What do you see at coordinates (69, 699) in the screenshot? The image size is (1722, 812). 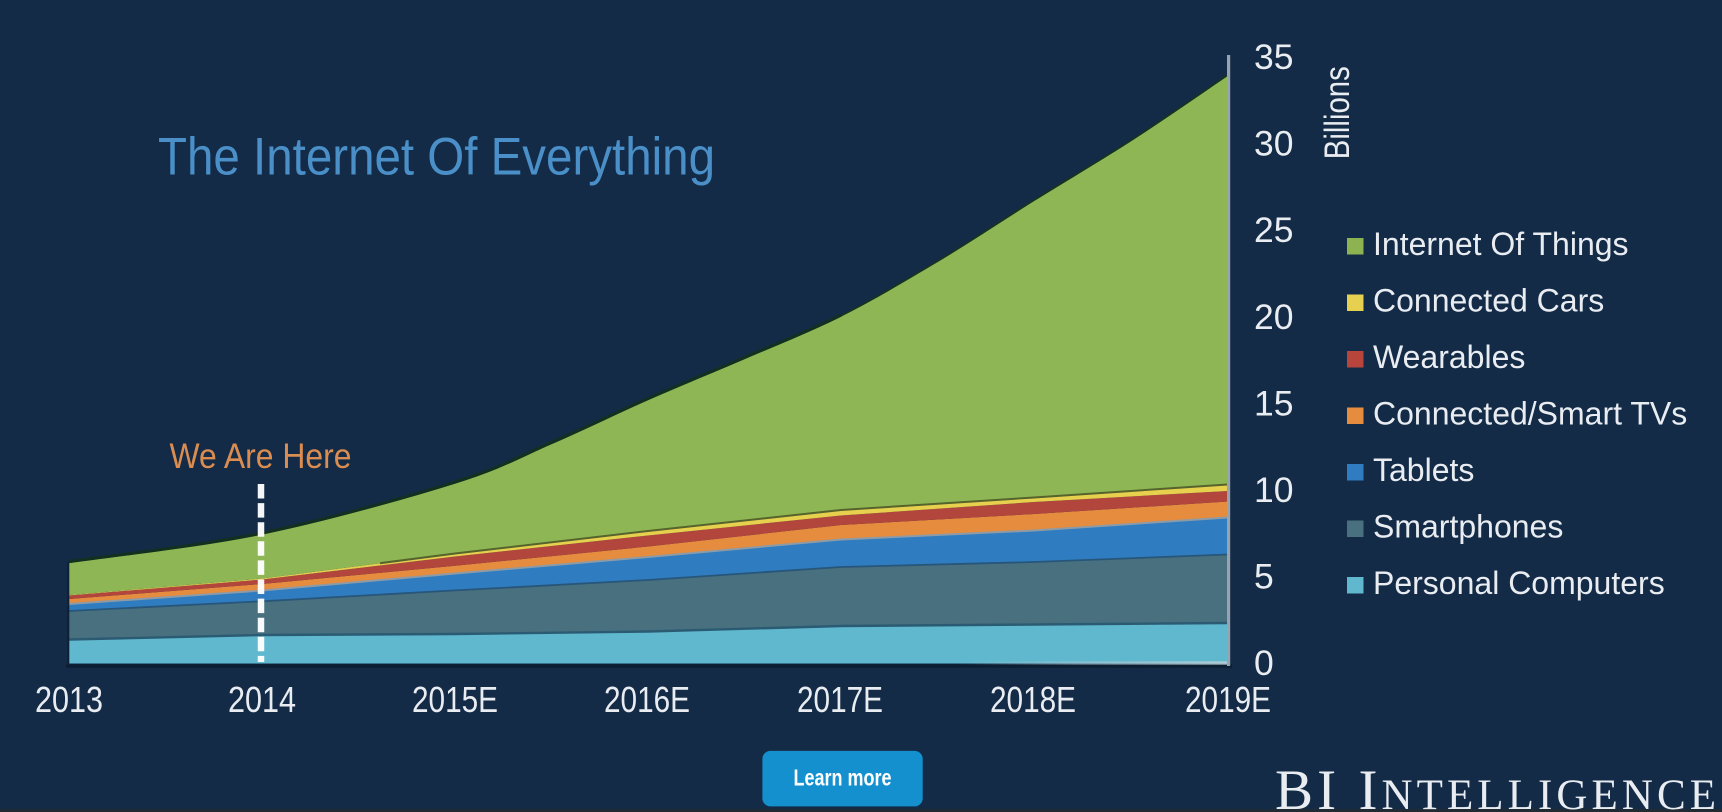 I see `svg-text: 2013` at bounding box center [69, 699].